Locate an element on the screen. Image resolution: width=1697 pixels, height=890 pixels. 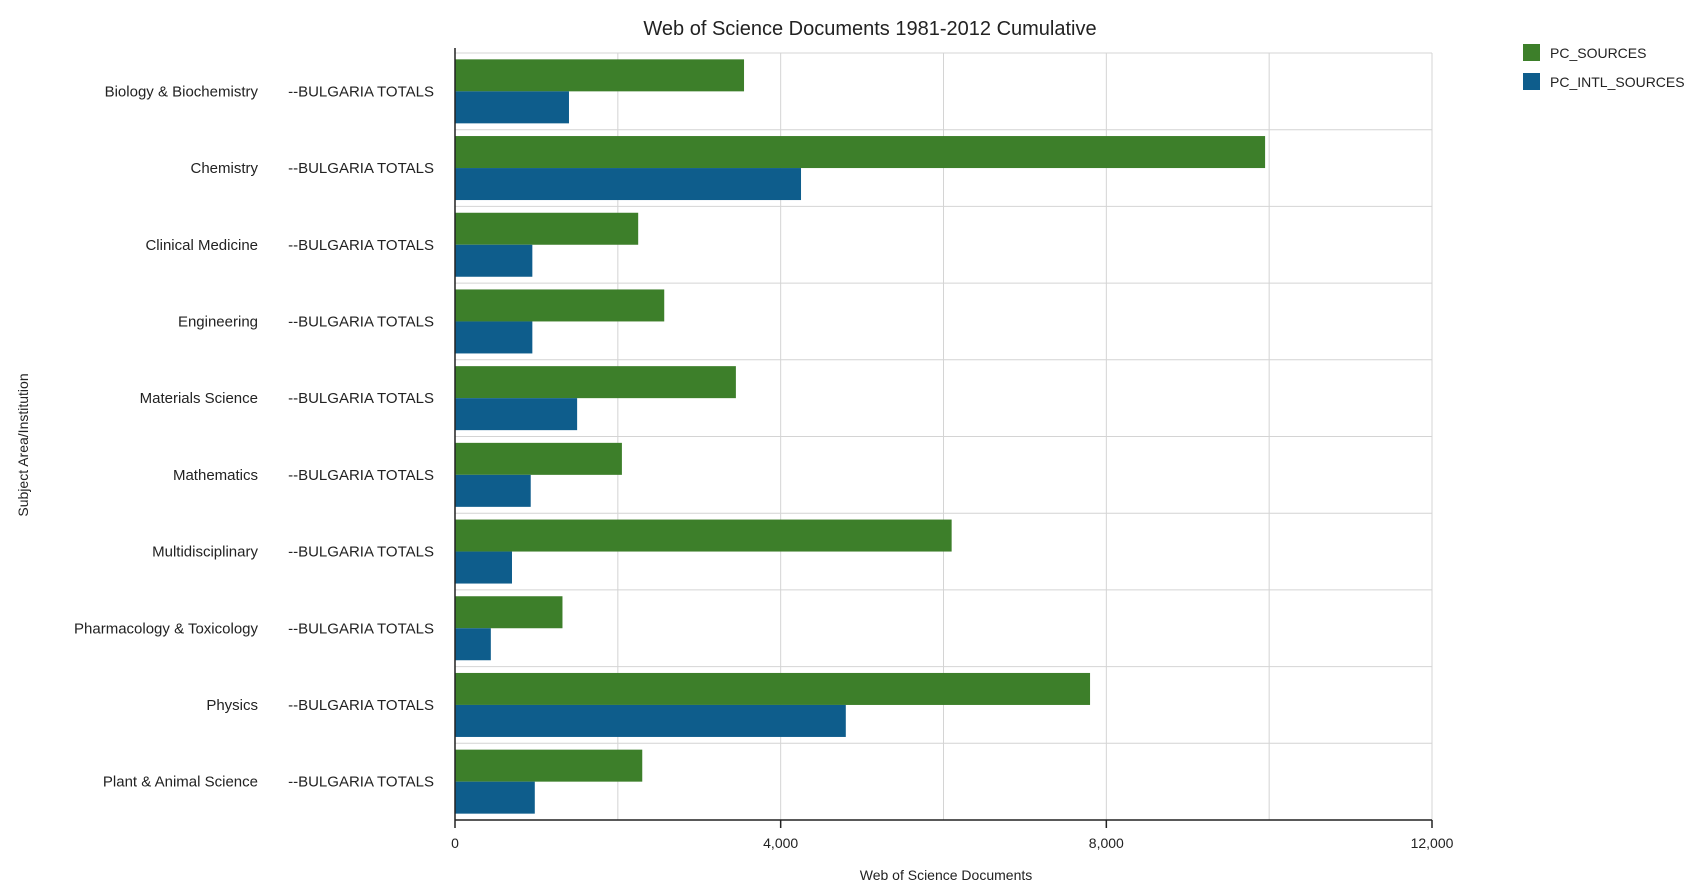
y-axis-label: Subject Area/Institution is located at coordinates (23, 444).